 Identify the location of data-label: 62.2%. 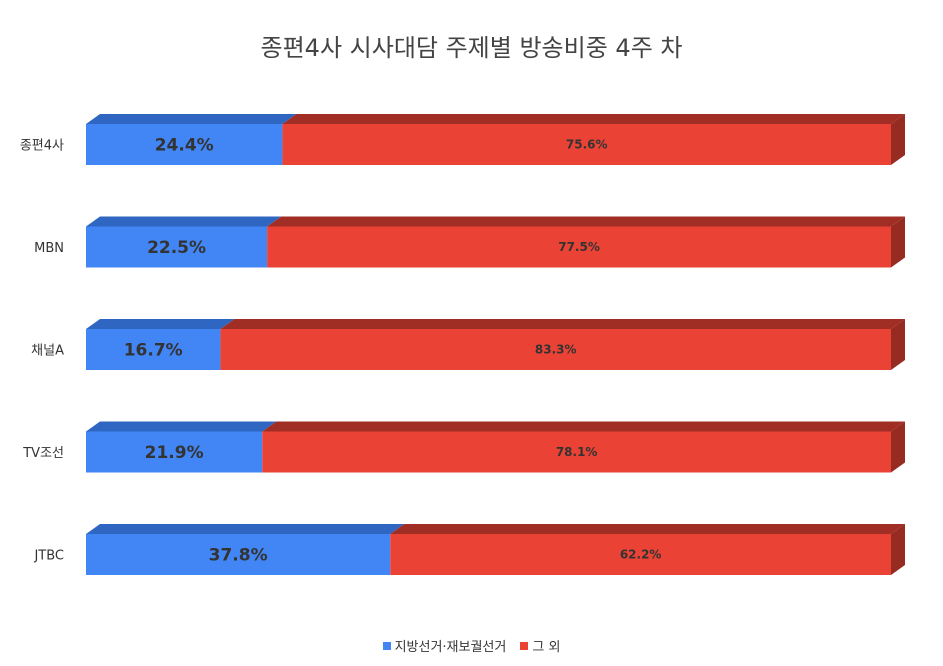
(641, 555).